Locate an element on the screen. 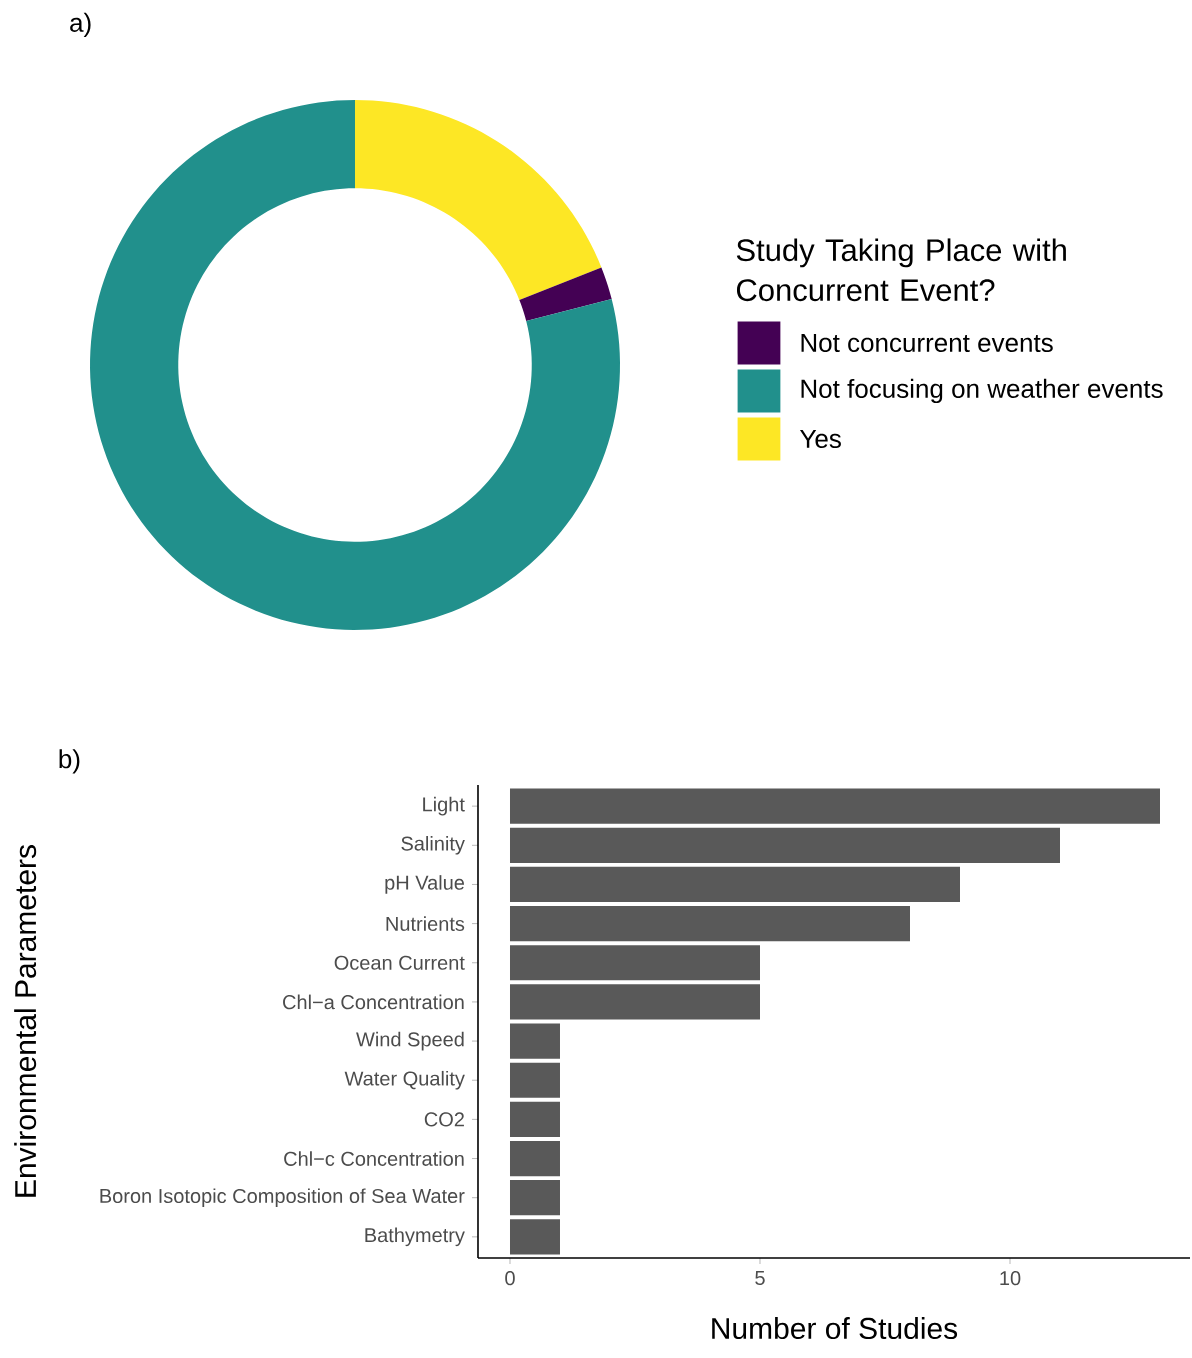 Image resolution: width=1192 pixels, height=1358 pixels. y-tick-label: Water Quality is located at coordinates (404, 1080).